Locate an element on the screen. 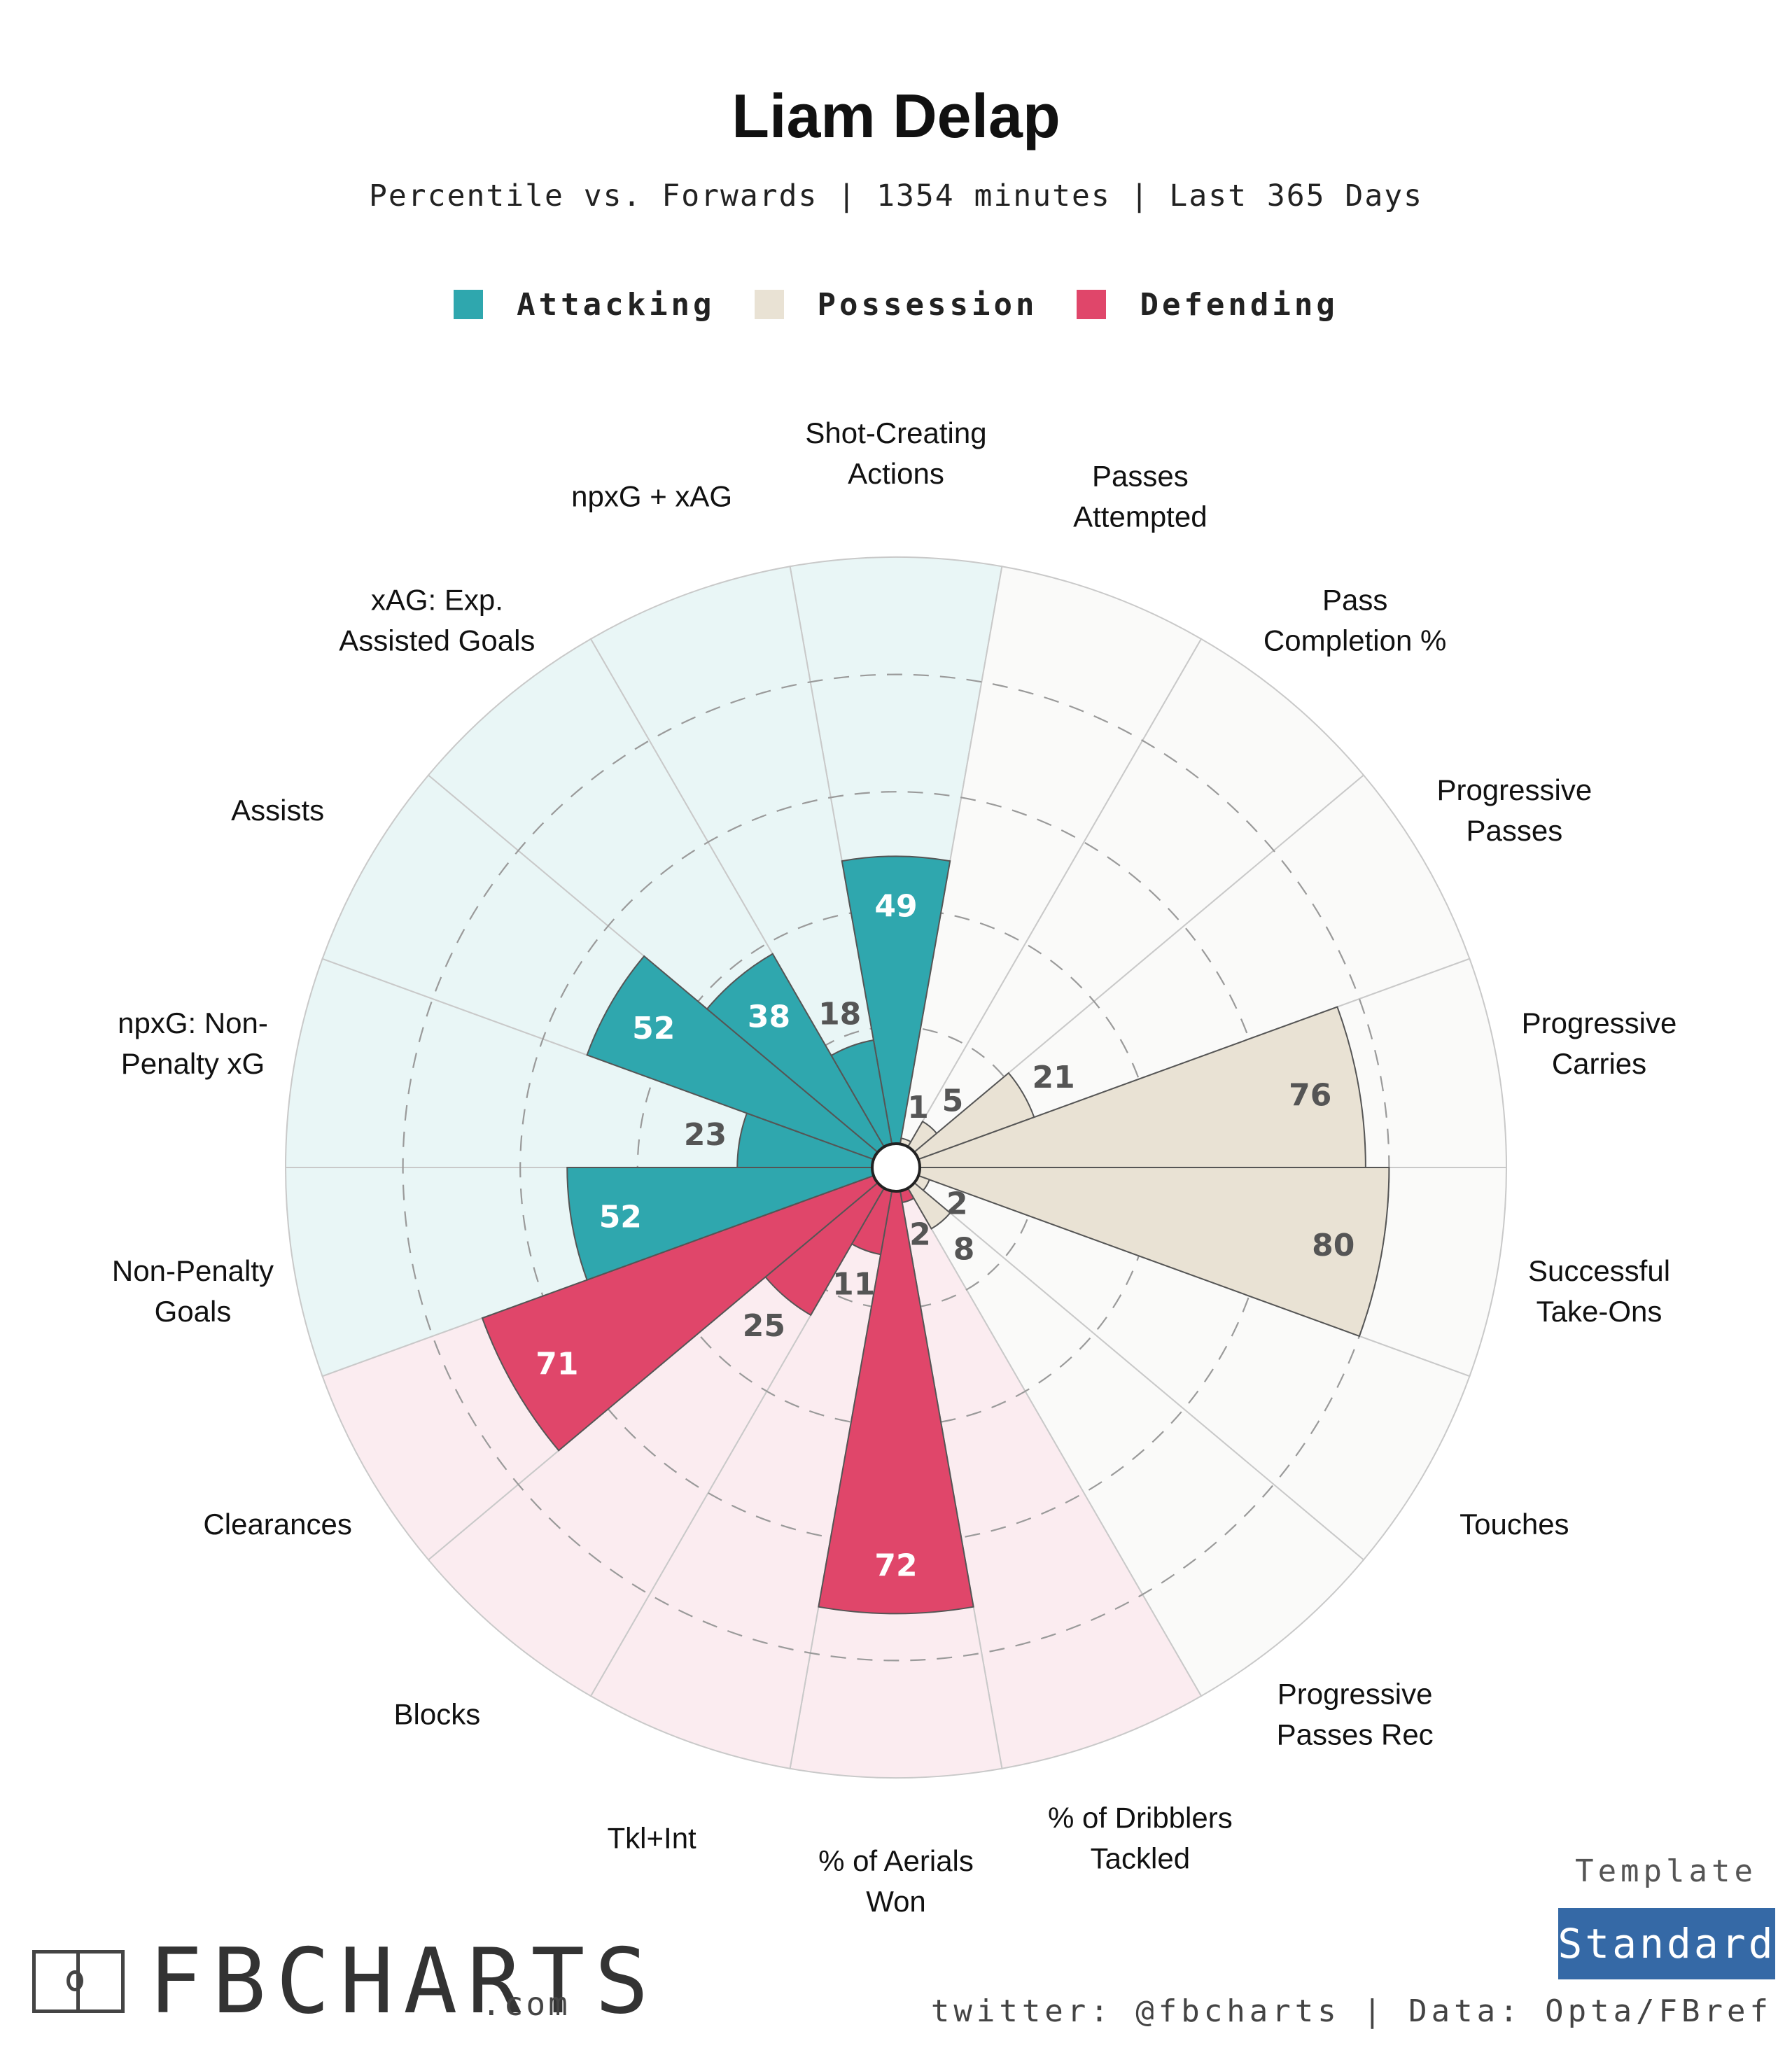  legend-item-possession: Possession is located at coordinates (896, 304).